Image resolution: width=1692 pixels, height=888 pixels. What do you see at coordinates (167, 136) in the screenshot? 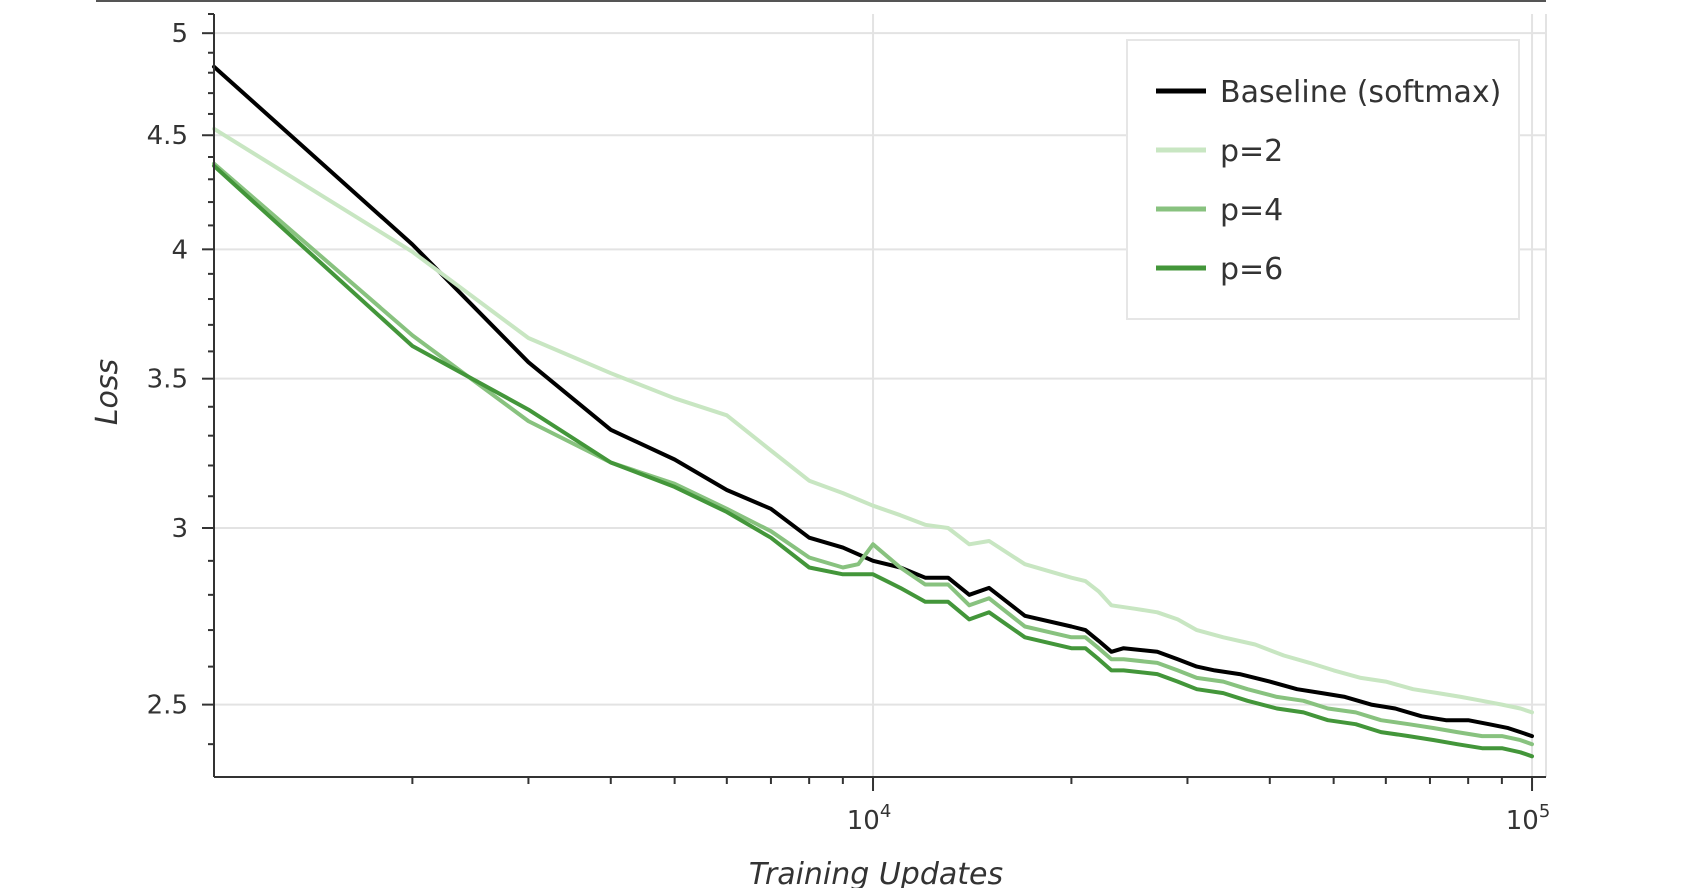
I see `y-tick-label: 4.5` at bounding box center [167, 136].